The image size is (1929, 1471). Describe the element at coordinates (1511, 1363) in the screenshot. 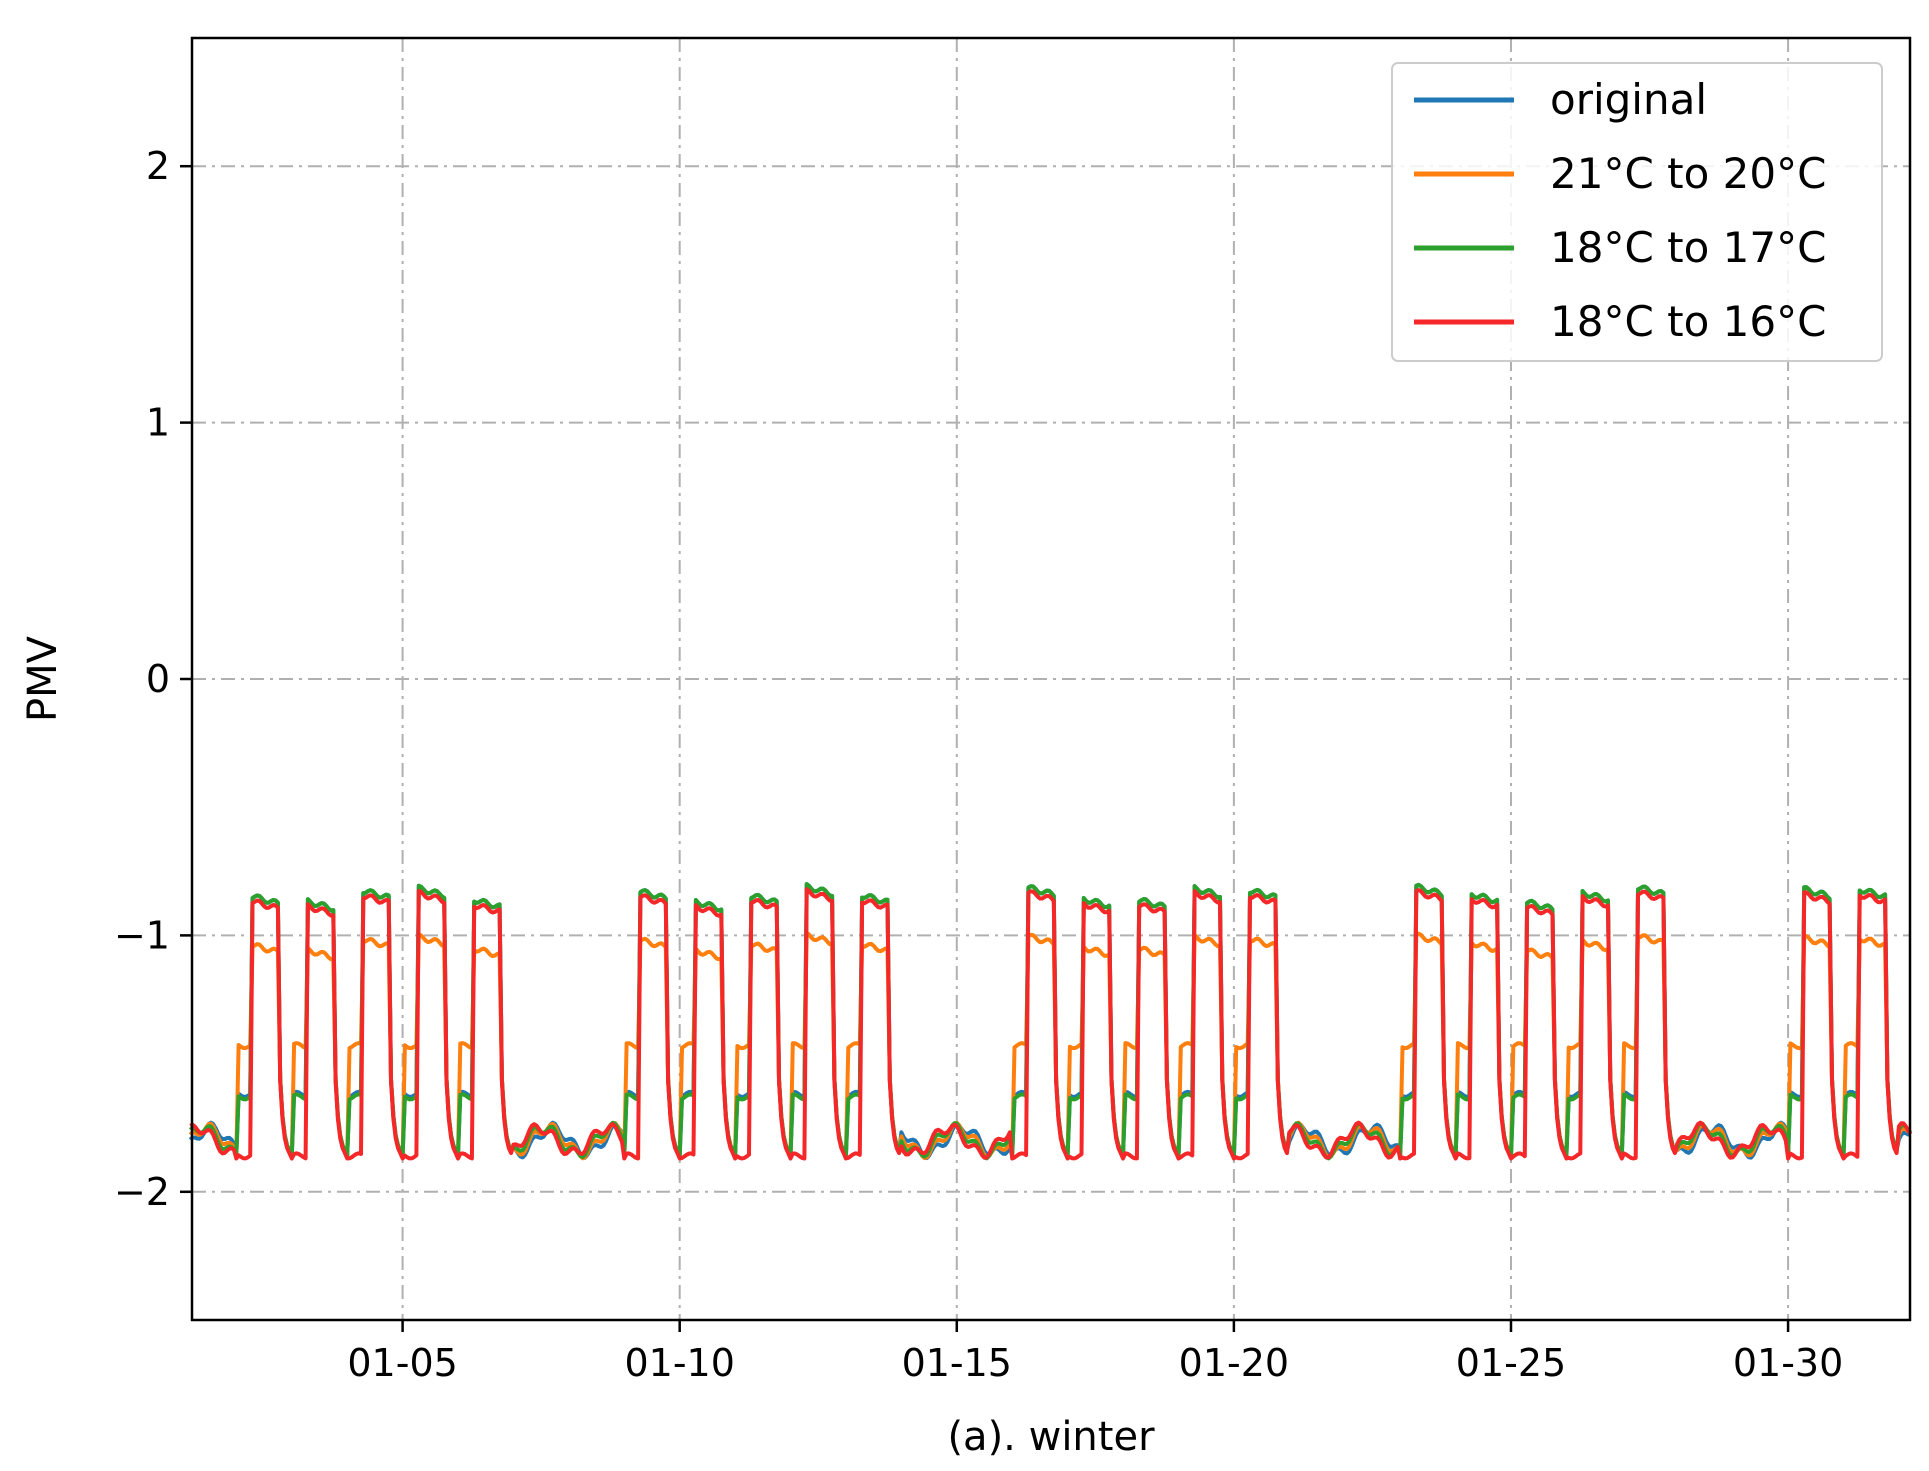

I see `x-tick-label: 01-25` at that location.